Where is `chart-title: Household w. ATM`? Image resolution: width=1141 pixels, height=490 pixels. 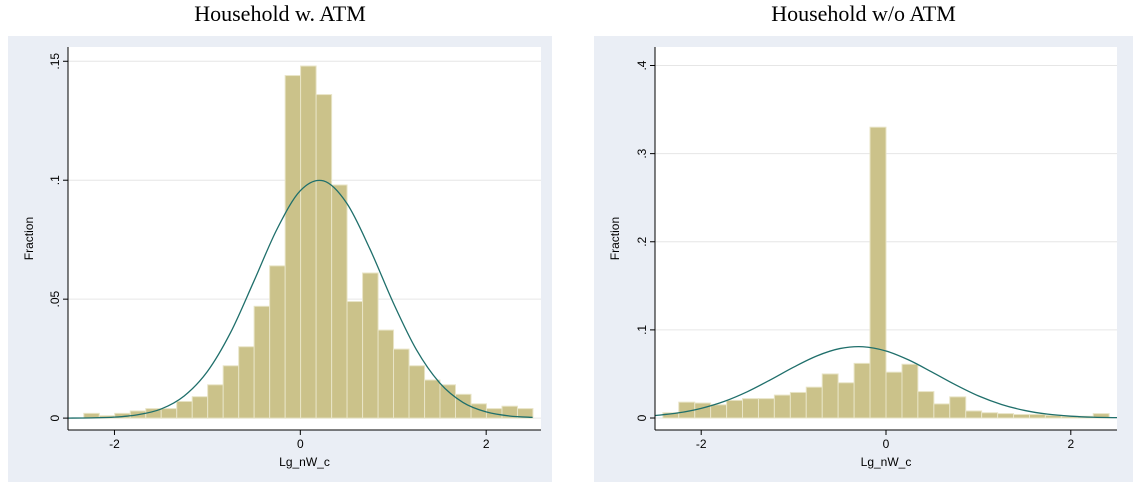
chart-title: Household w. ATM is located at coordinates (280, 13).